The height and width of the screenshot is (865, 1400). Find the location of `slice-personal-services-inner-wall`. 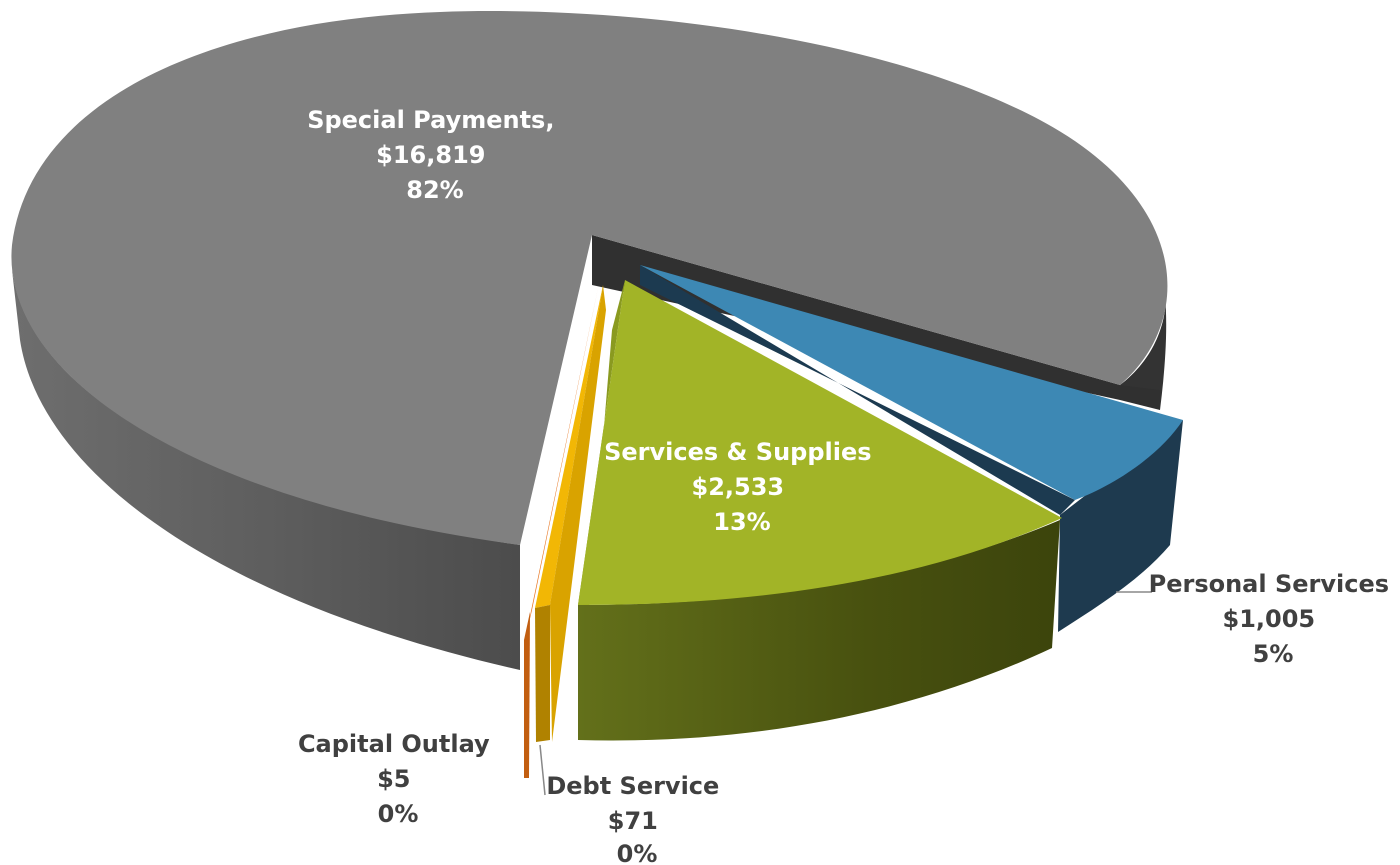

slice-personal-services-inner-wall is located at coordinates (857, 390).